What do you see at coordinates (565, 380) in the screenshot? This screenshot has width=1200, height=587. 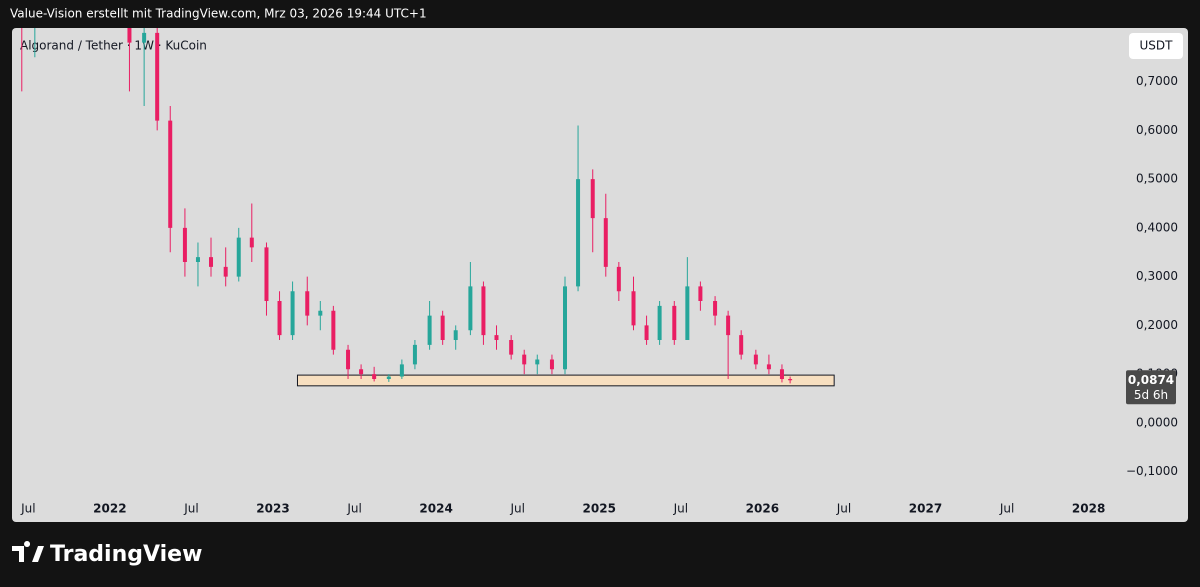 I see `support-zone` at bounding box center [565, 380].